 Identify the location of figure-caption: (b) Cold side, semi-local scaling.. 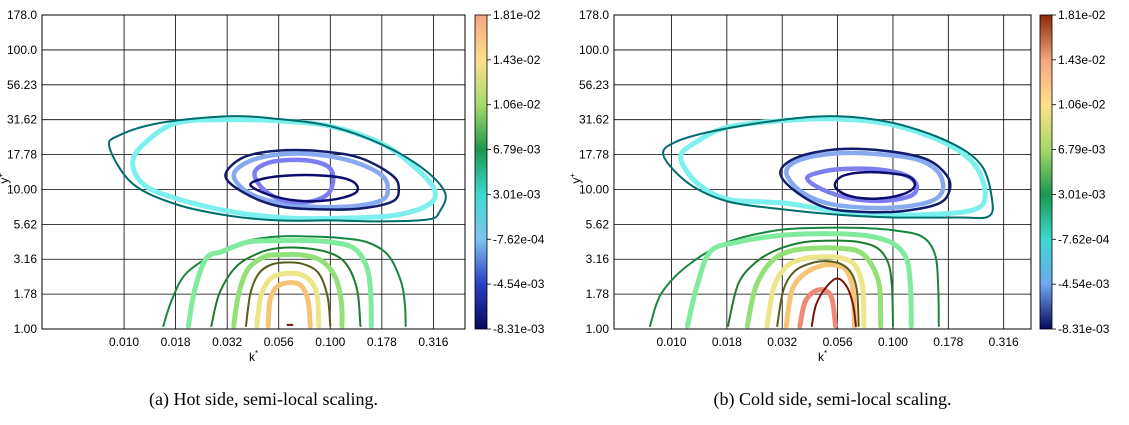
(833, 399).